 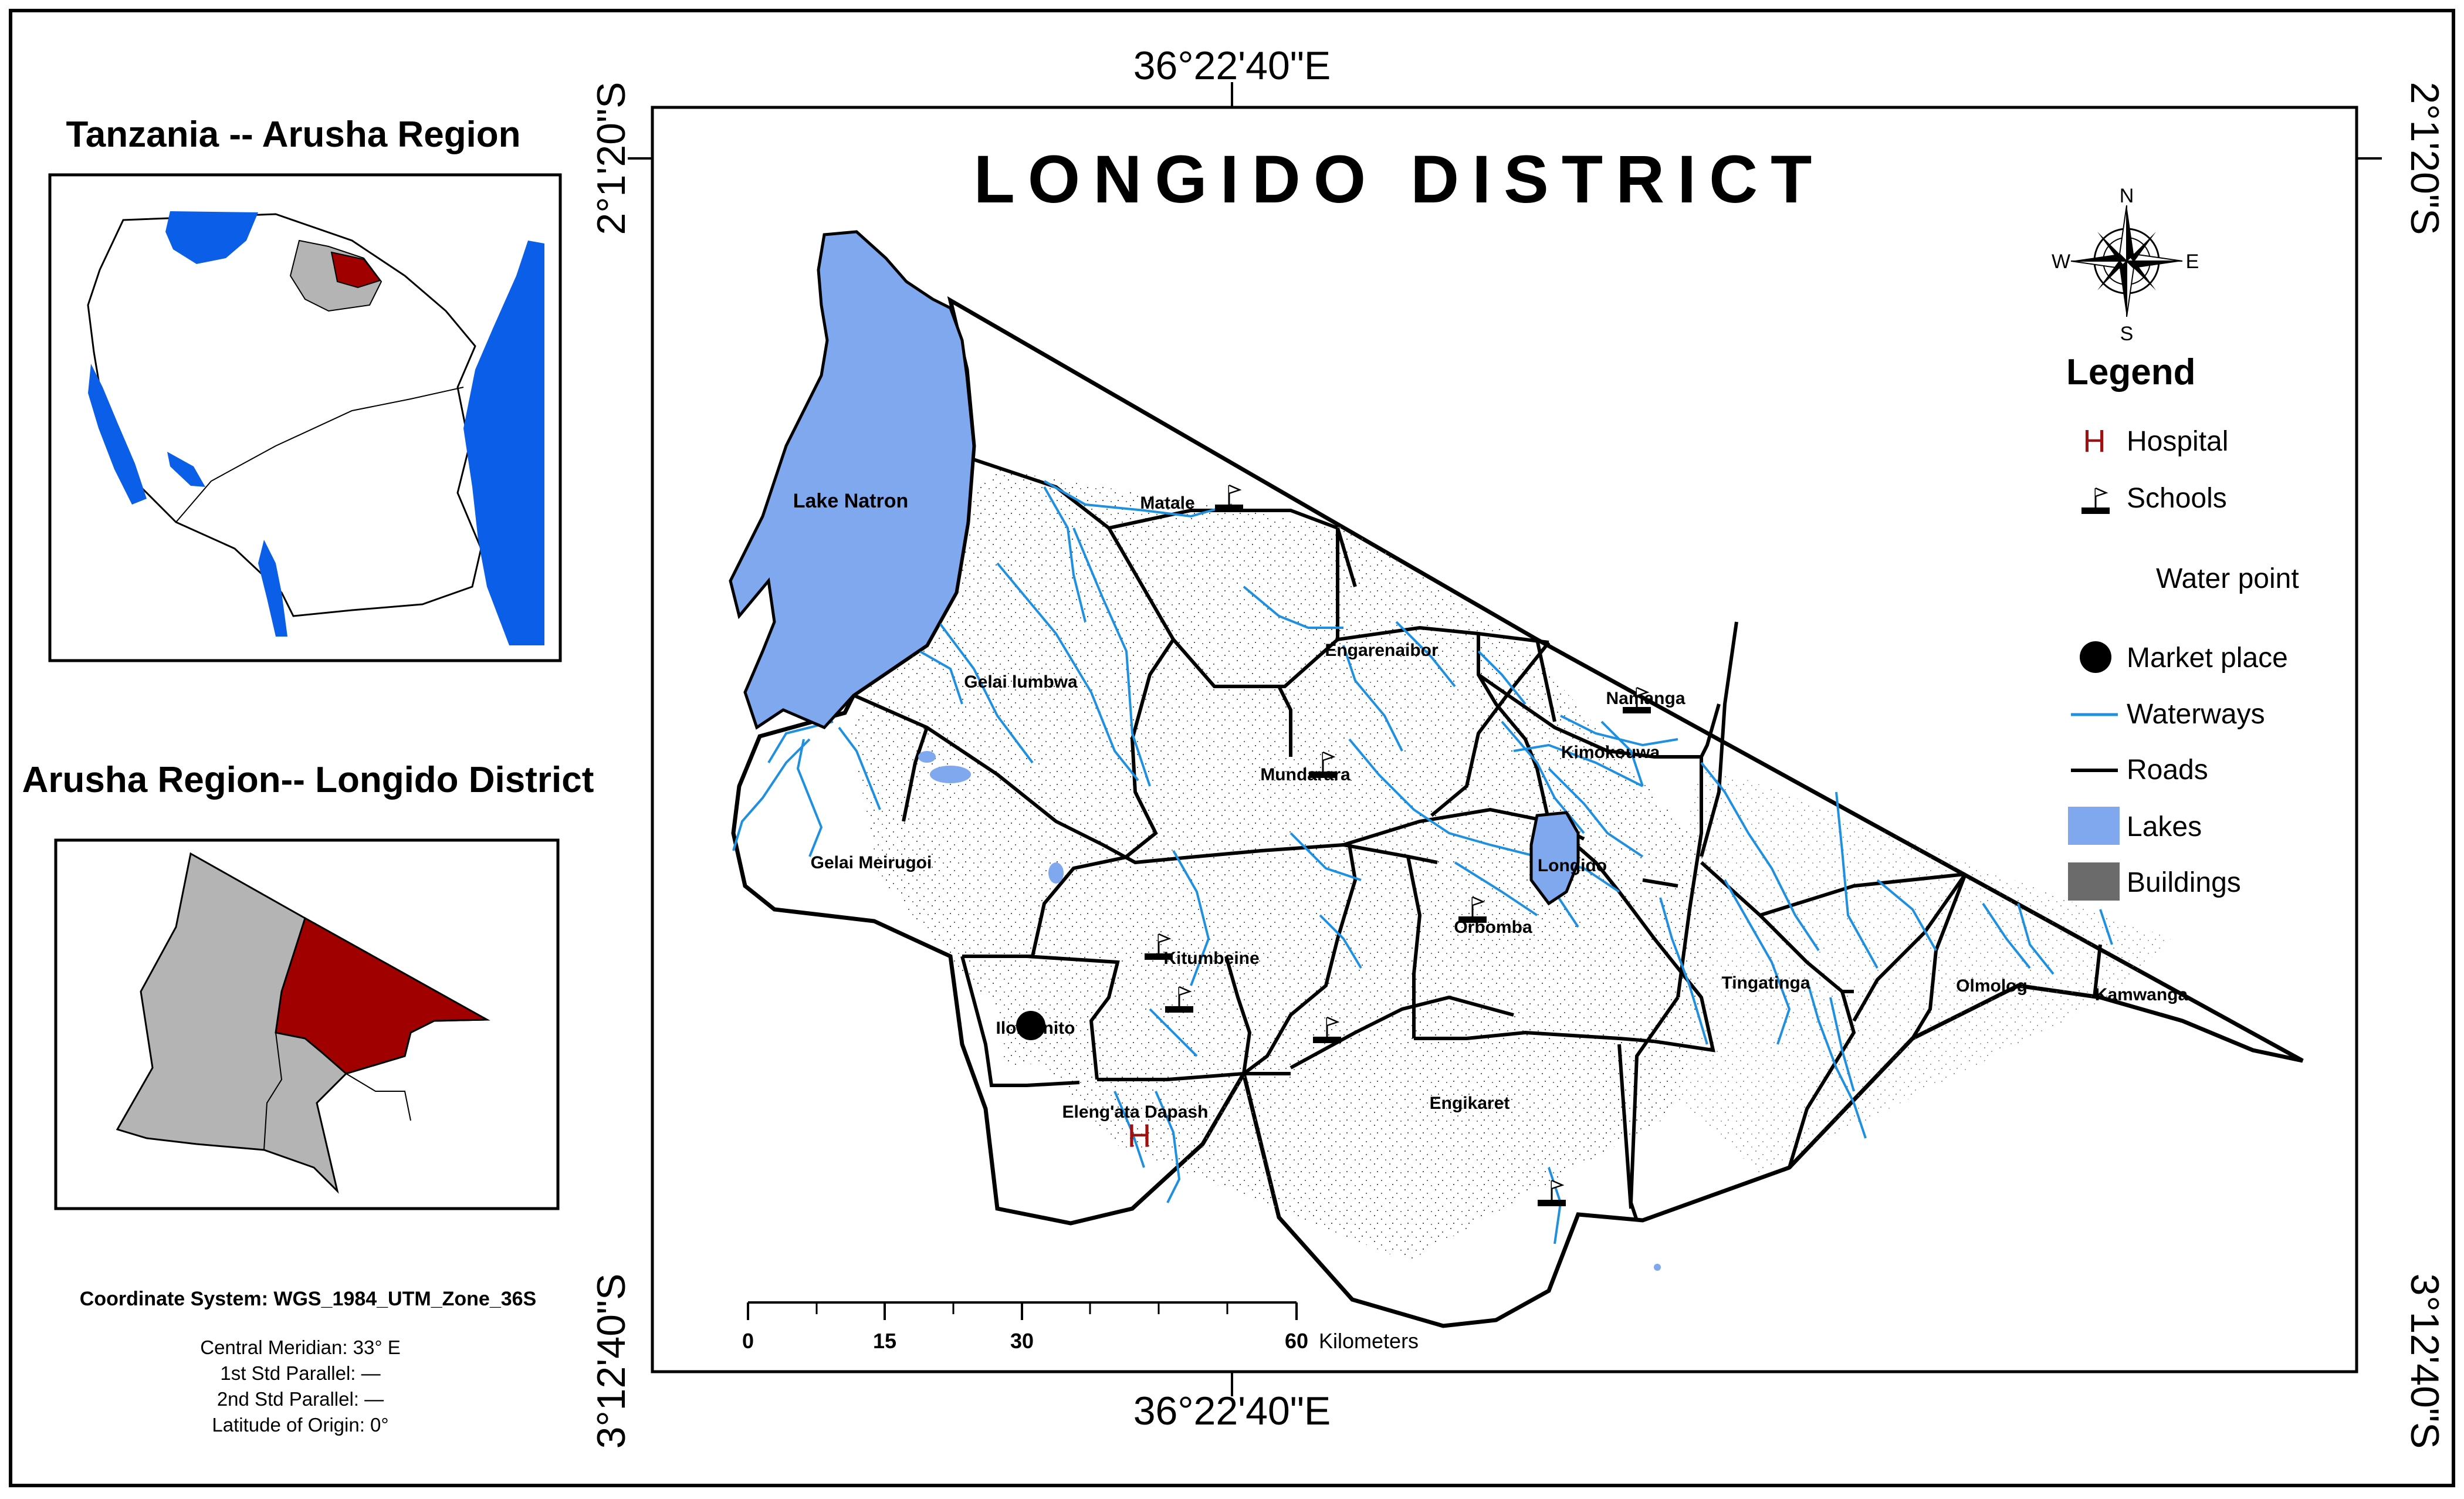 What do you see at coordinates (293, 134) in the screenshot?
I see `inset-tanzania-title: Tanzania -- Arusha Region` at bounding box center [293, 134].